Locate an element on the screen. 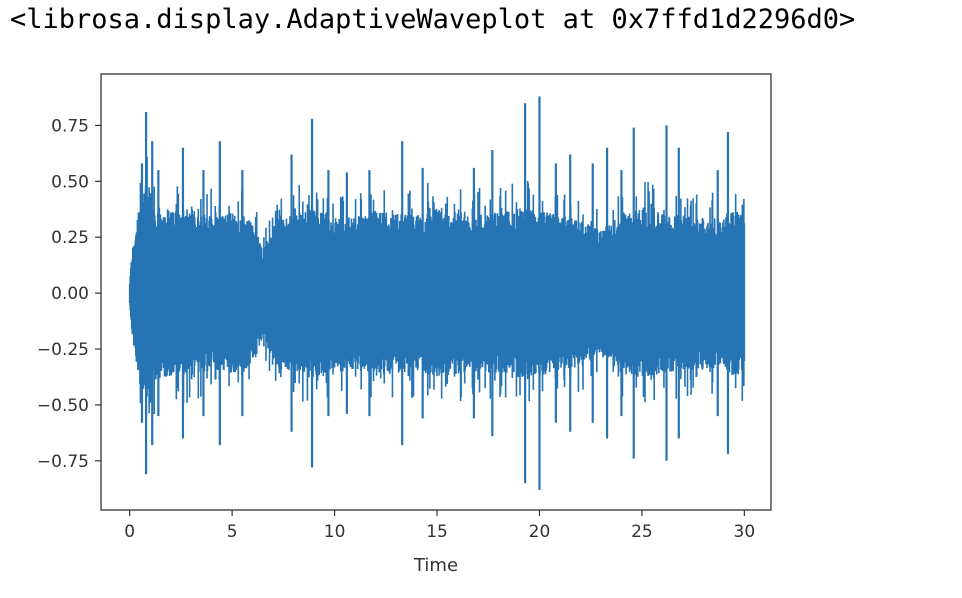 The image size is (962, 598). y-tick-label: −0.50 is located at coordinates (63, 406).